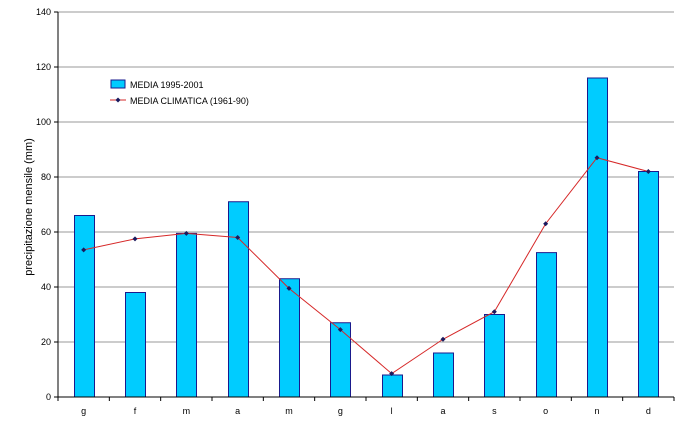 This screenshot has width=679, height=423. Describe the element at coordinates (46, 177) in the screenshot. I see `y-tick-label-80: 80` at that location.